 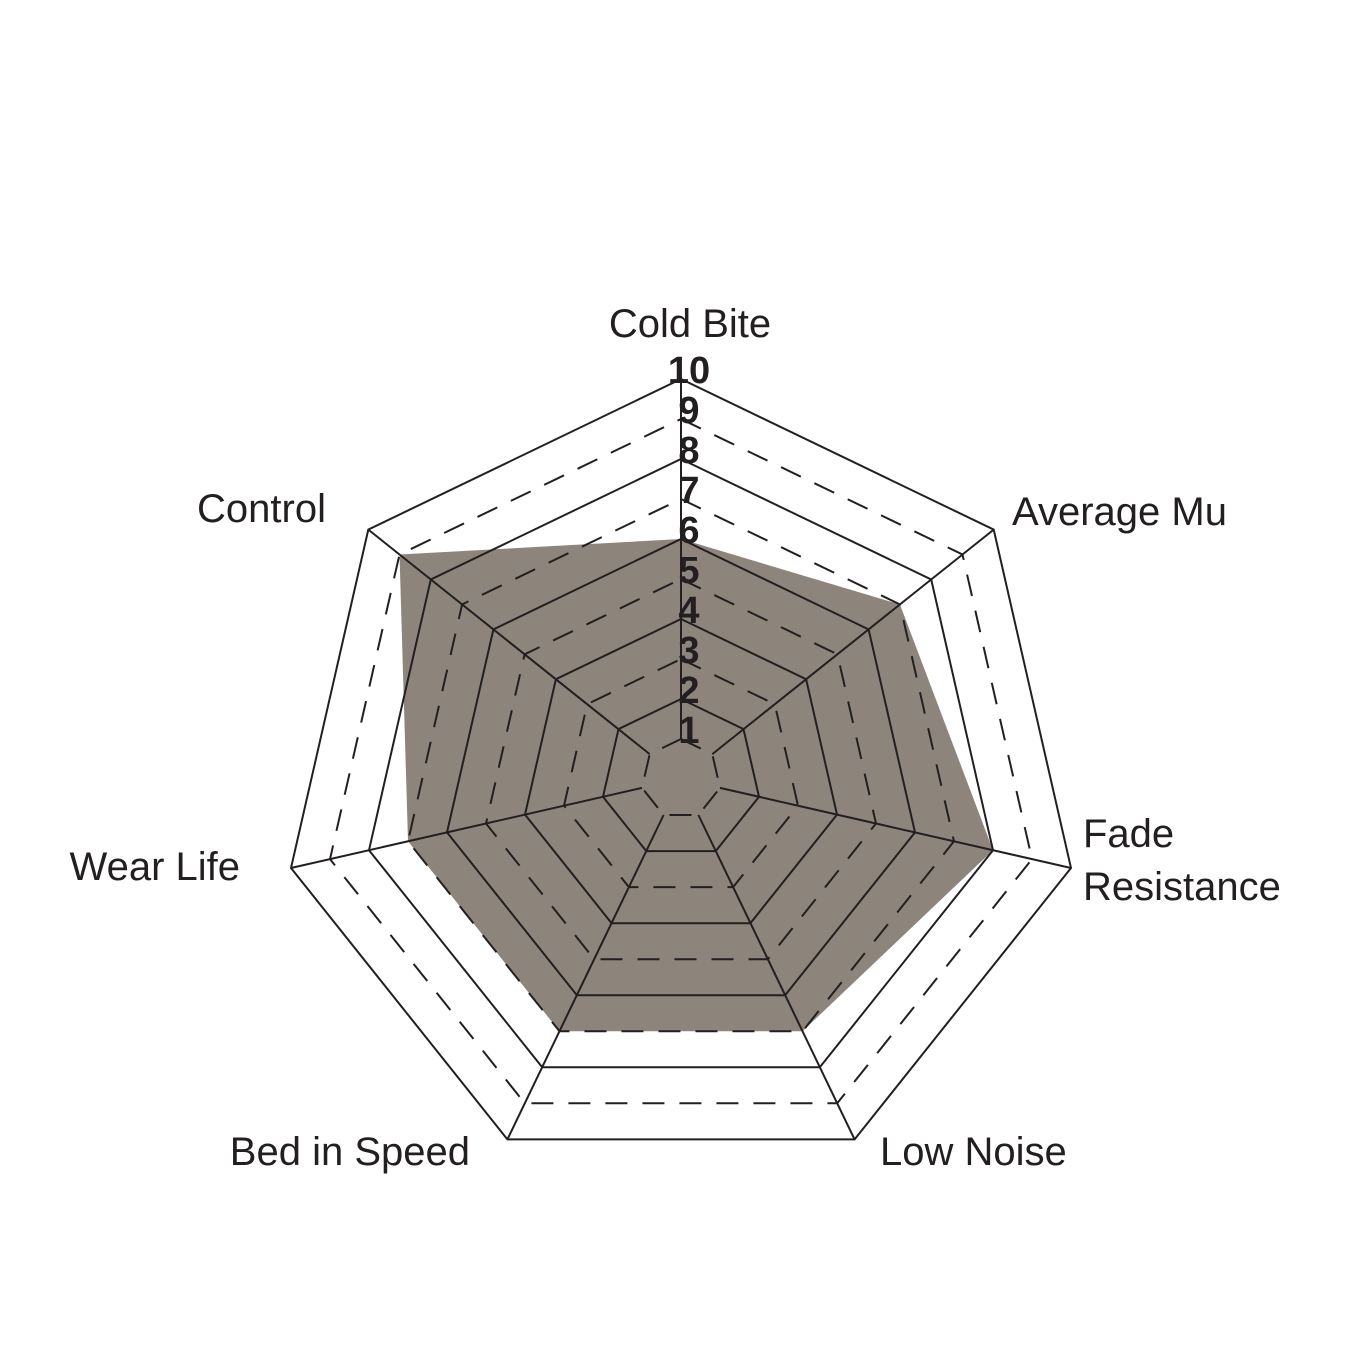 What do you see at coordinates (155, 867) in the screenshot?
I see `axis-label-wear-life: Wear Life` at bounding box center [155, 867].